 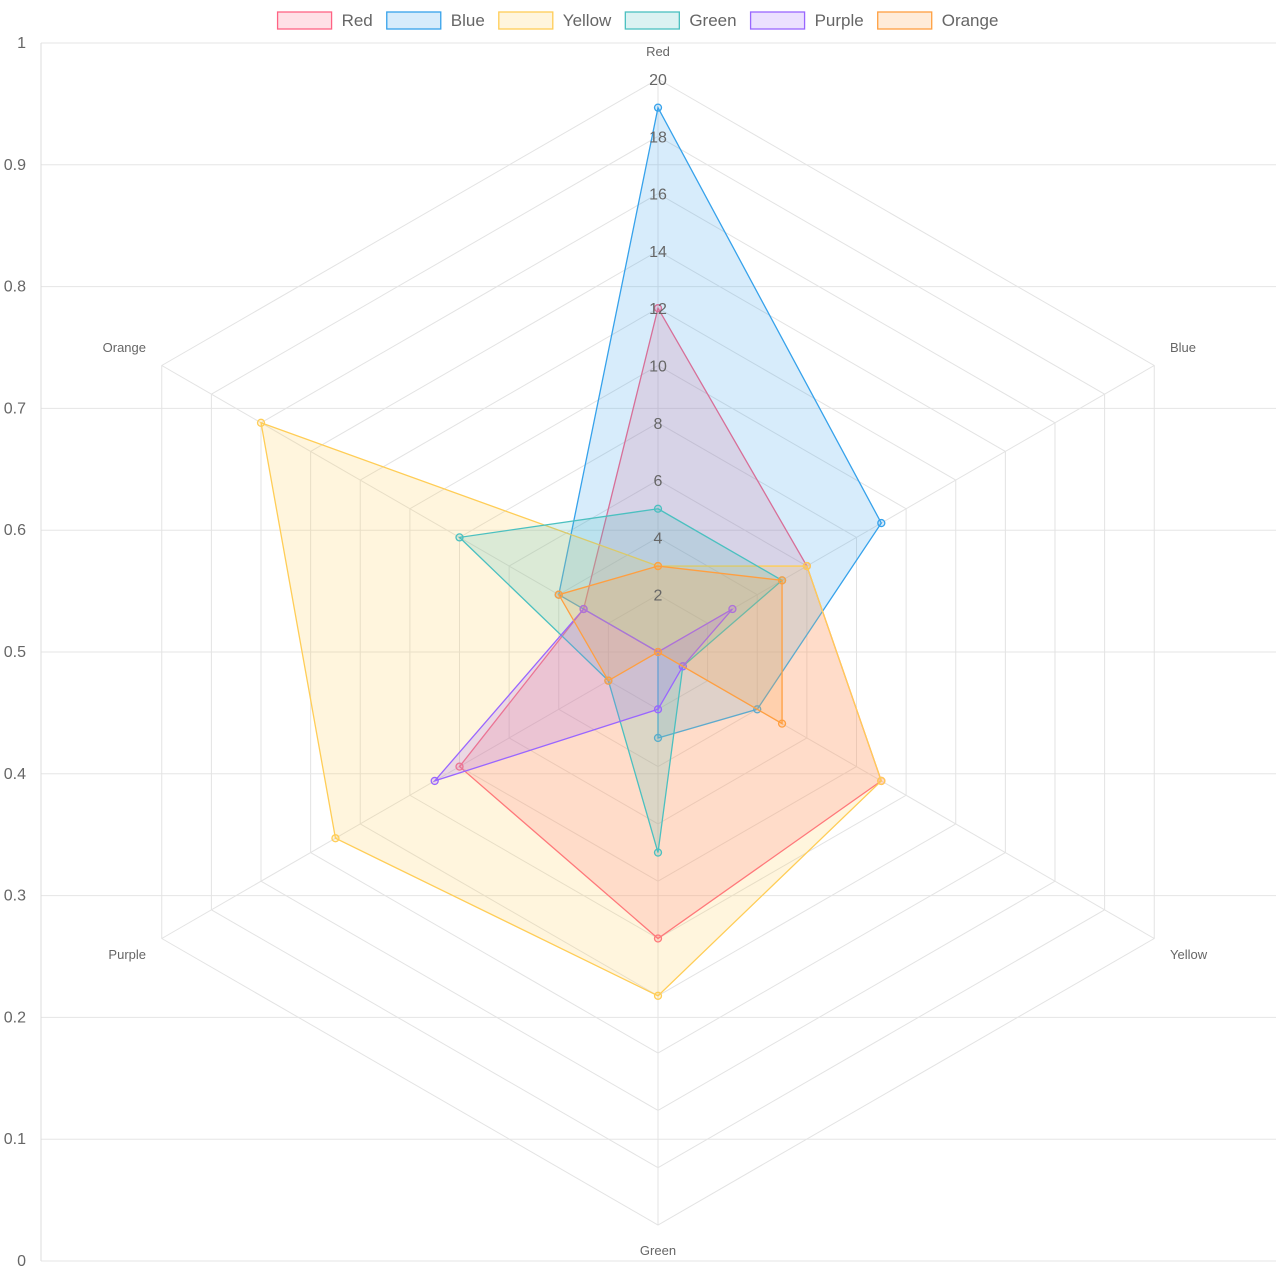 I want to click on radial-tick-label: 12, so click(x=658, y=309).